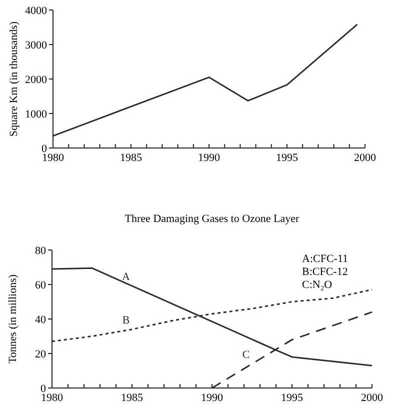 The height and width of the screenshot is (415, 398). I want to click on y-axis-title: Square Km (in thousands), so click(14, 79).